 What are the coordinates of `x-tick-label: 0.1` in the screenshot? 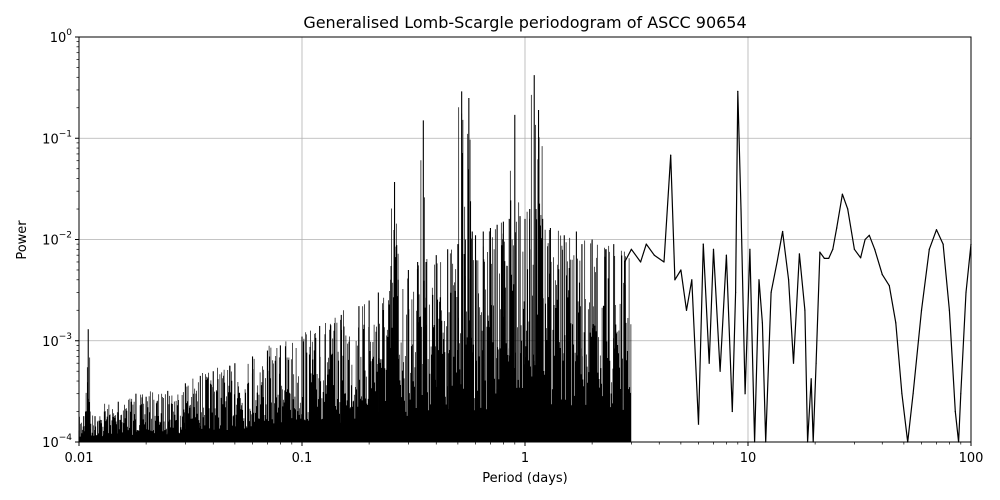 It's located at (302, 458).